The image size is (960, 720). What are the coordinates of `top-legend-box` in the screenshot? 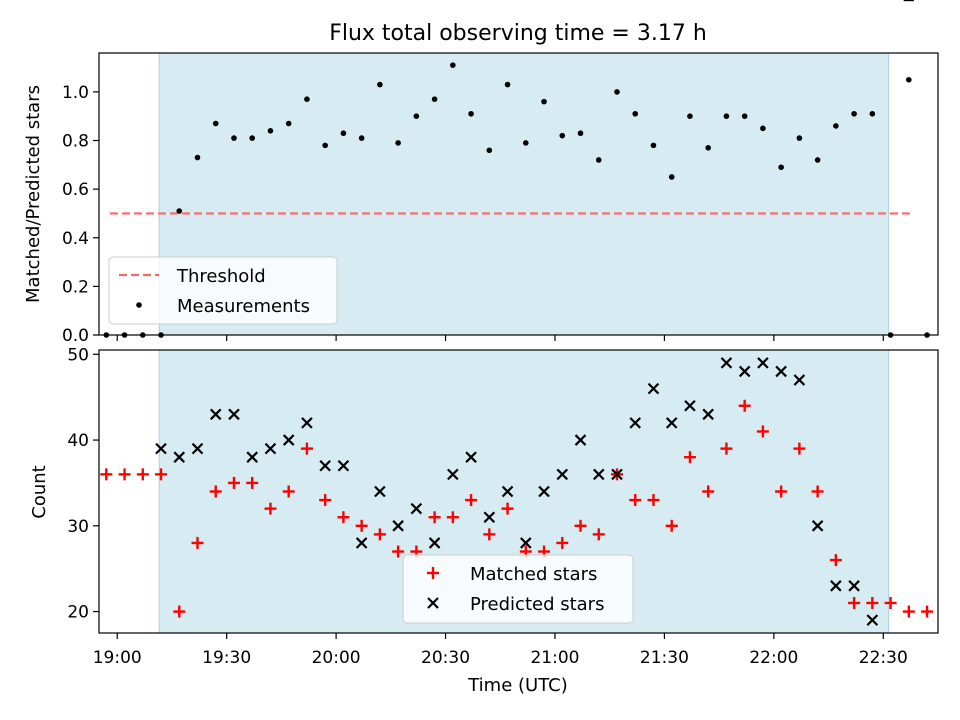 It's located at (223, 290).